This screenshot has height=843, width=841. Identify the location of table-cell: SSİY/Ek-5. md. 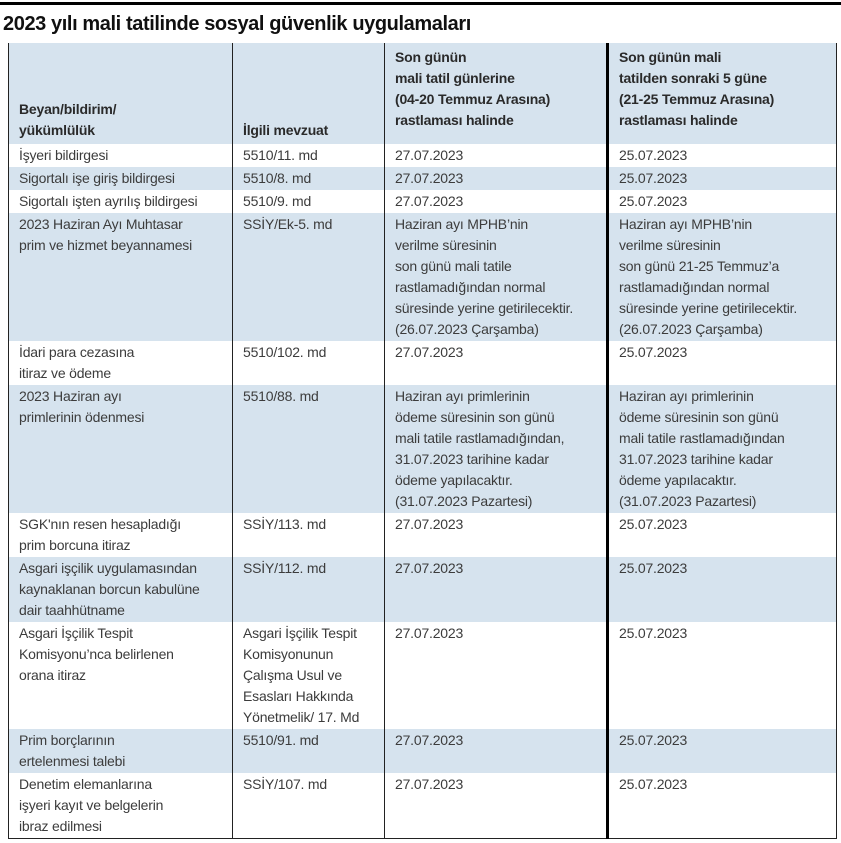
(308, 277).